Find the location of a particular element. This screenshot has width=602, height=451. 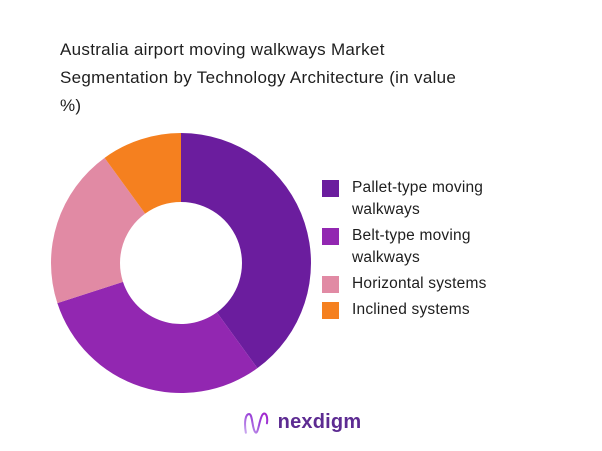

legend-label-belt-type: Belt-type moving walkways is located at coordinates (411, 246).